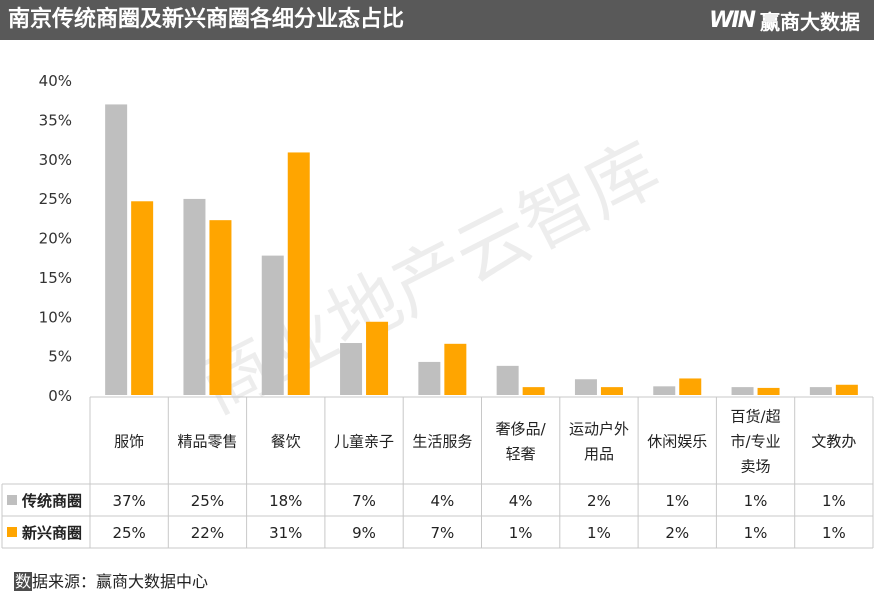  Describe the element at coordinates (23, 581) in the screenshot. I see `source-first-char: 数` at that location.